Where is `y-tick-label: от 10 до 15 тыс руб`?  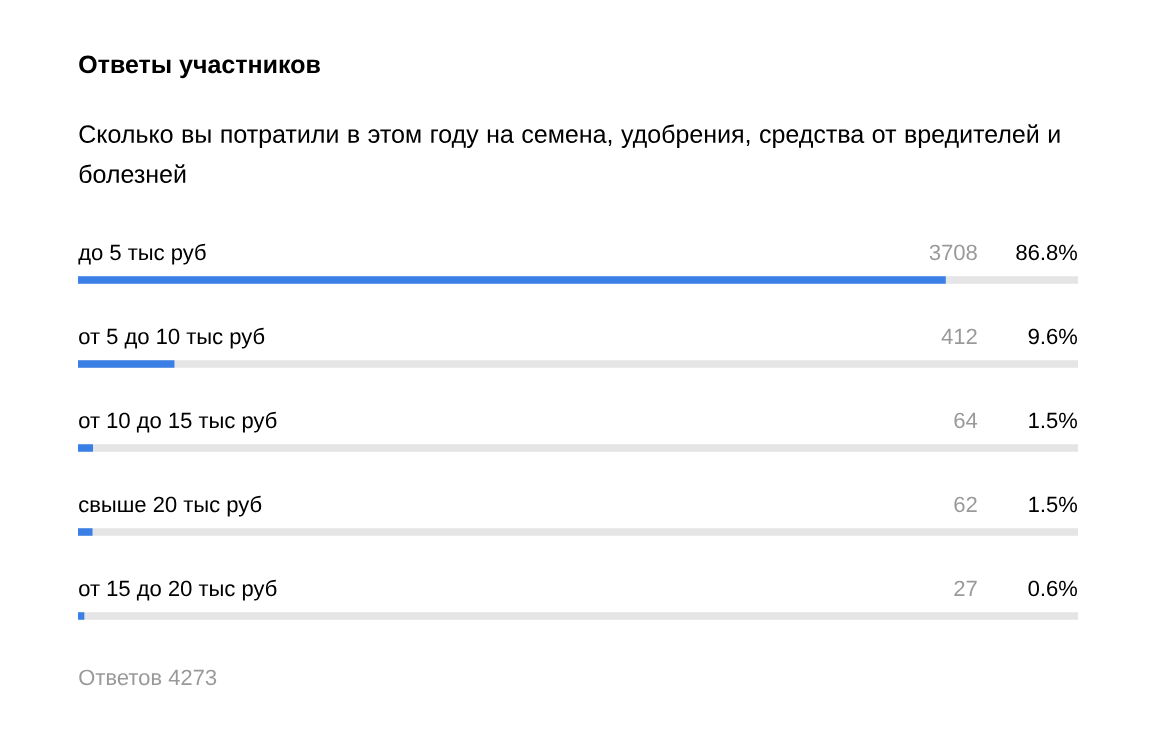 y-tick-label: от 10 до 15 тыс руб is located at coordinates (178, 422).